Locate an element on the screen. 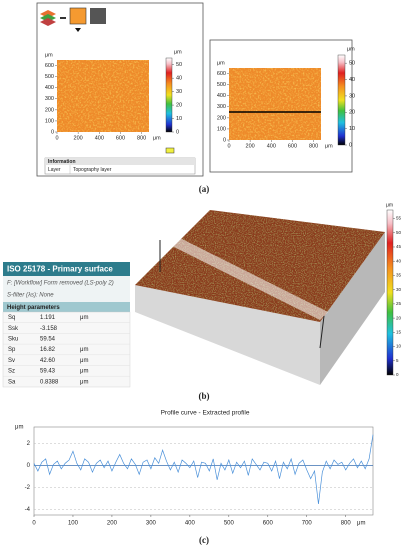 The width and height of the screenshot is (409, 550). y-tick-label: -2 is located at coordinates (28, 488).